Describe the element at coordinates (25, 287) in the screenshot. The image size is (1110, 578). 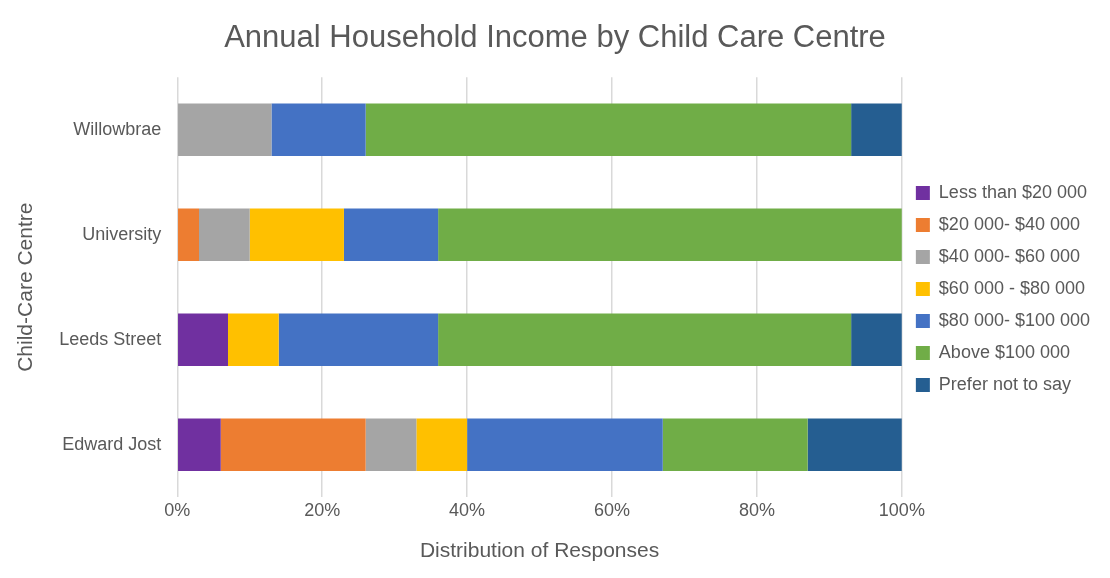
I see `y-axis-title: Child-Care Centre` at that location.